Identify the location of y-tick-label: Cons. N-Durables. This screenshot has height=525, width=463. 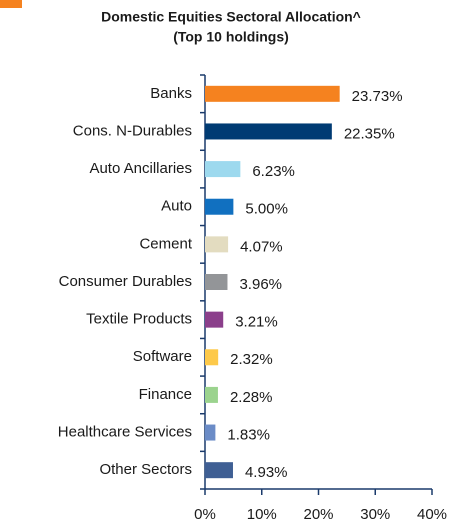
(132, 130).